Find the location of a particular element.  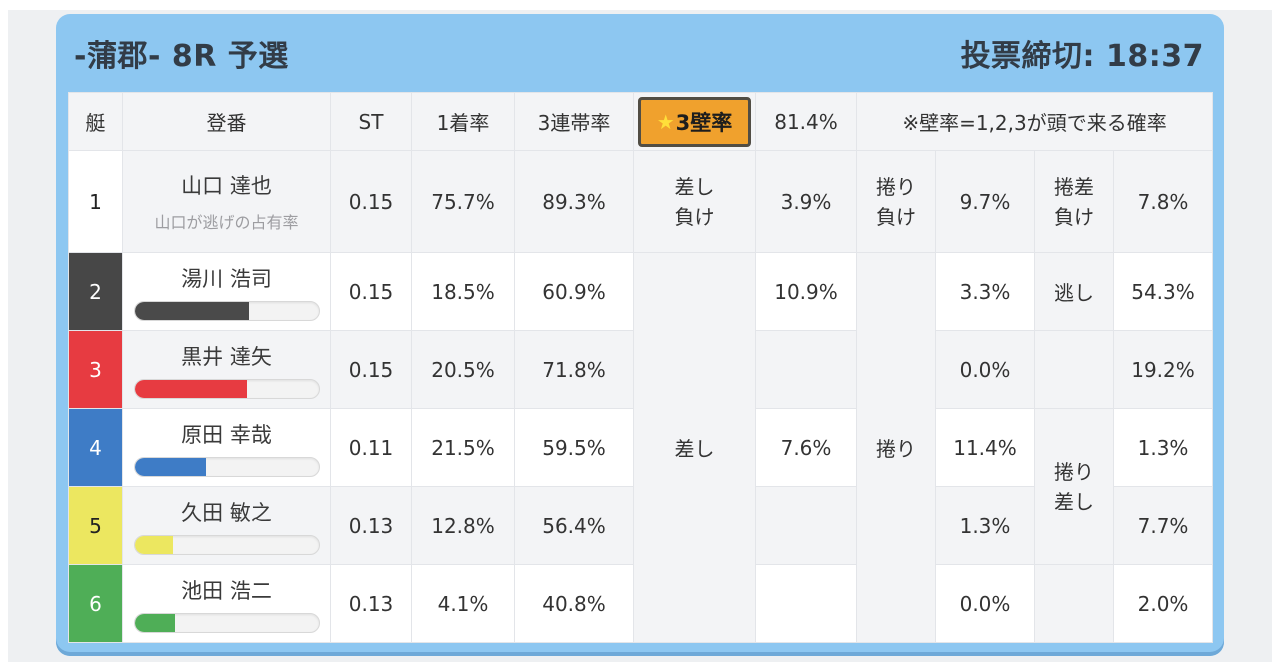

sashi-label: 差し is located at coordinates (694, 447).